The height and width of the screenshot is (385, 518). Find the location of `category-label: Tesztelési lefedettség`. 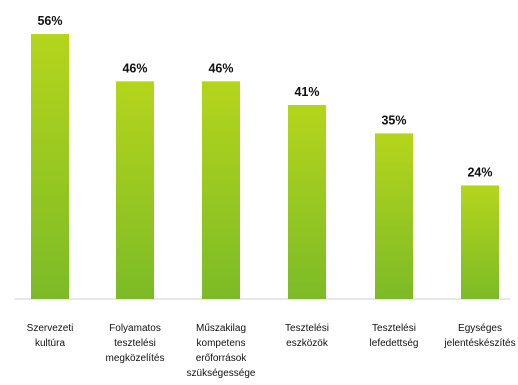

category-label: Tesztelési lefedettség is located at coordinates (394, 336).